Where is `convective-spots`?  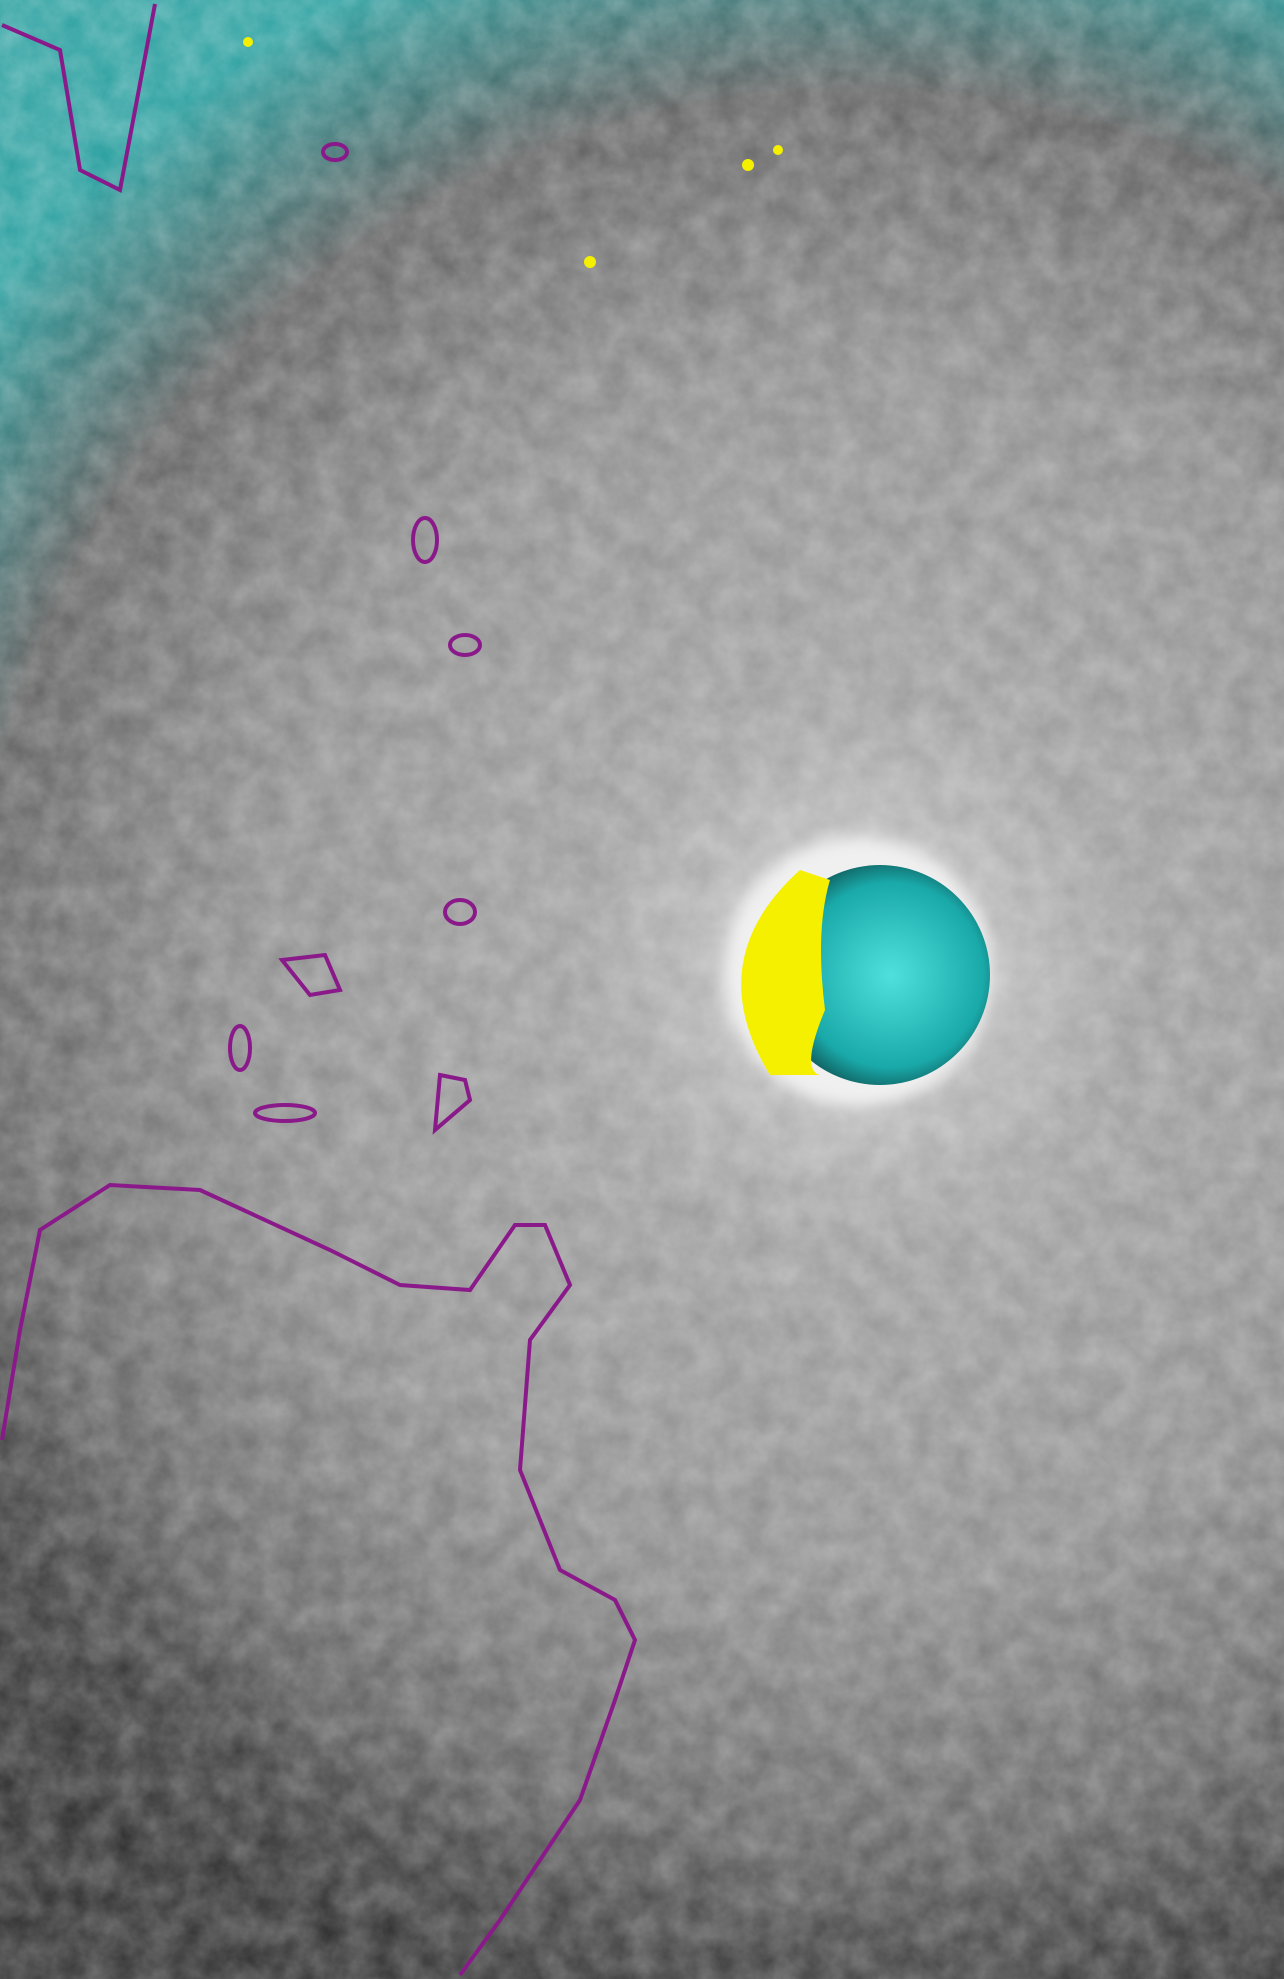
convective-spots is located at coordinates (513, 152).